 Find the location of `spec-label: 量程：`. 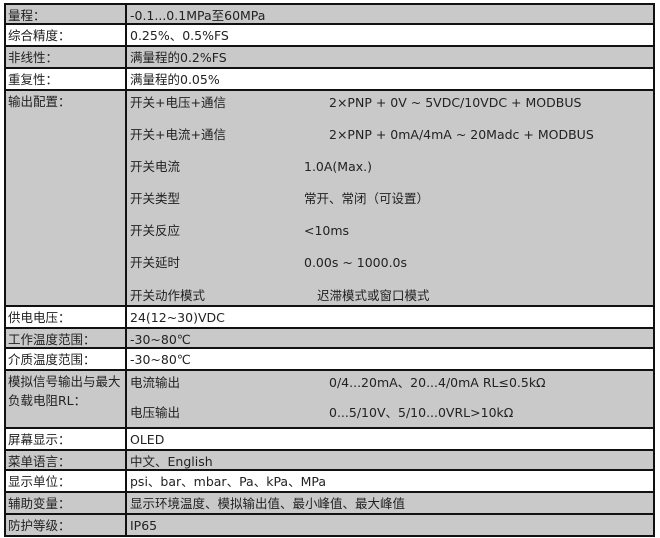

spec-label: 量程： is located at coordinates (66, 14).